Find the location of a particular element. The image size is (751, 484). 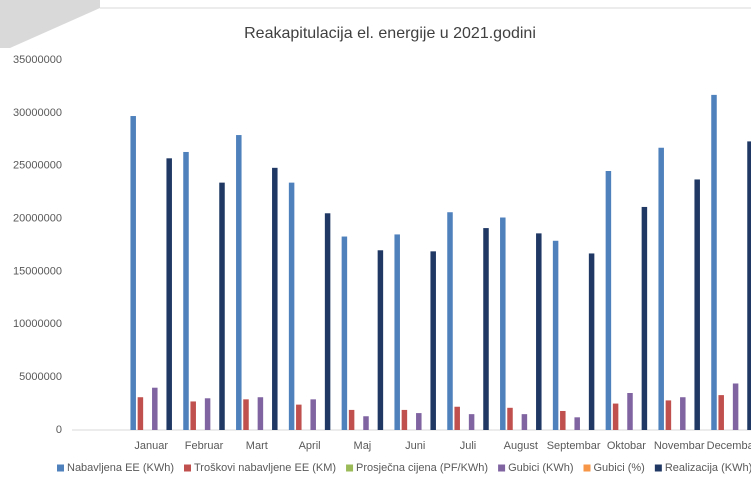

legend-label: Nabavljena EE (KWh) is located at coordinates (120, 468).